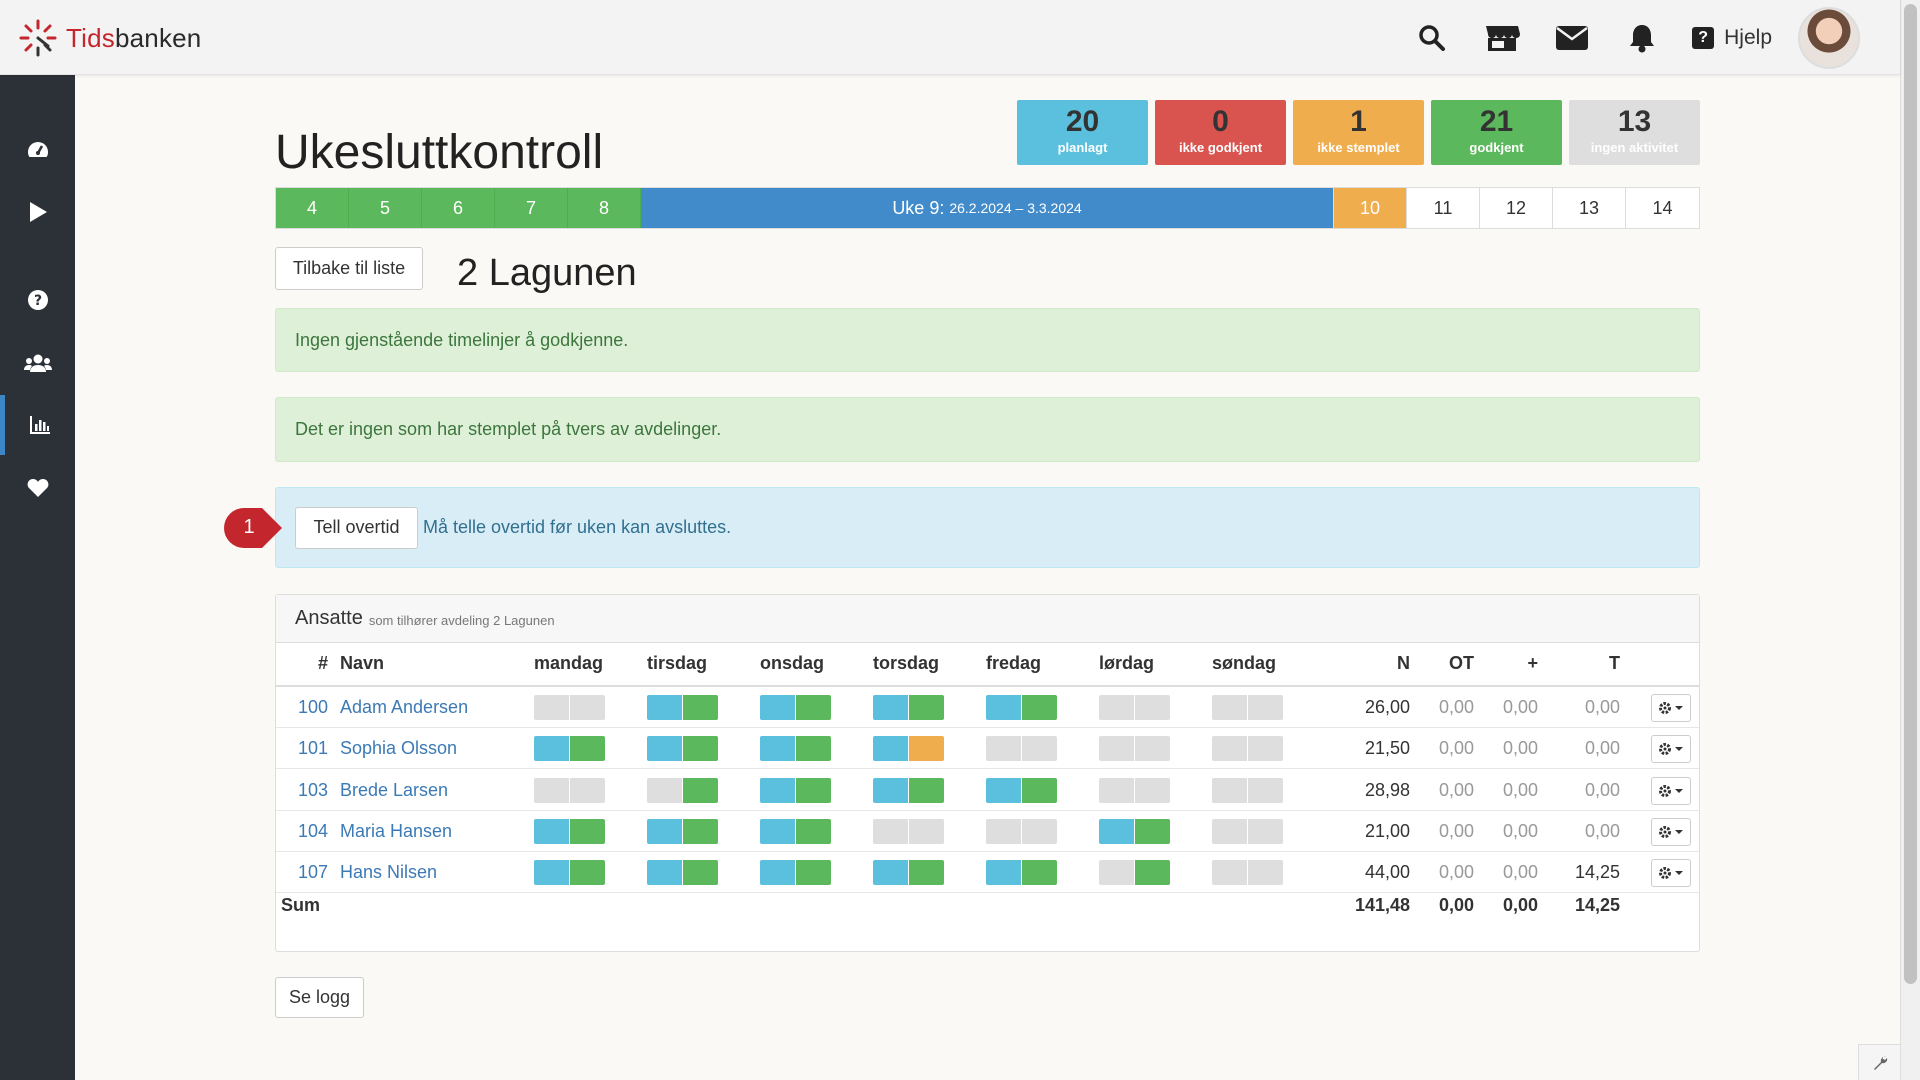  I want to click on stat-value: 13, so click(1634, 121).